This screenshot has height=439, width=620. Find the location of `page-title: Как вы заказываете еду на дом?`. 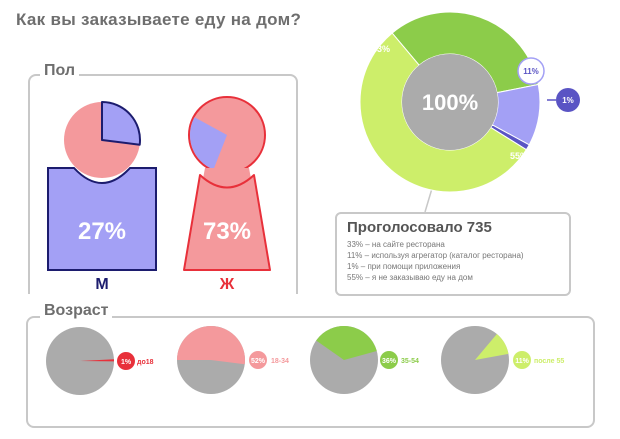

page-title: Как вы заказываете еду на дом? is located at coordinates (159, 19).